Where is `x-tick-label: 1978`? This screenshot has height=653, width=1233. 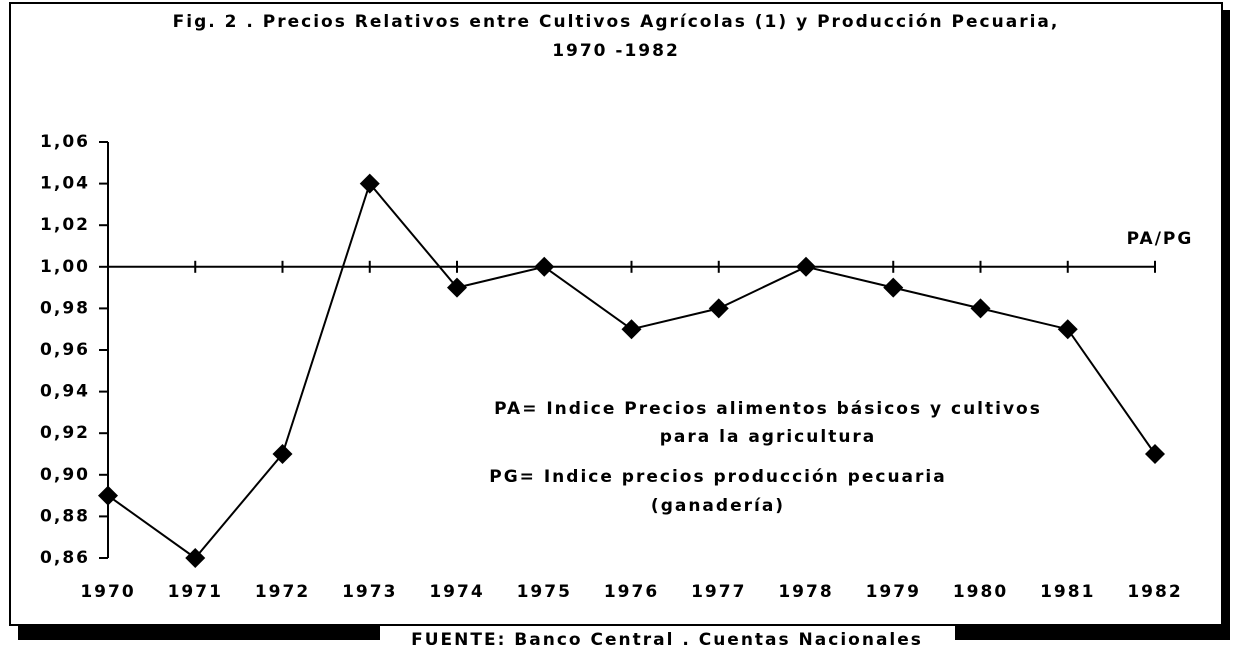 x-tick-label: 1978 is located at coordinates (805, 592).